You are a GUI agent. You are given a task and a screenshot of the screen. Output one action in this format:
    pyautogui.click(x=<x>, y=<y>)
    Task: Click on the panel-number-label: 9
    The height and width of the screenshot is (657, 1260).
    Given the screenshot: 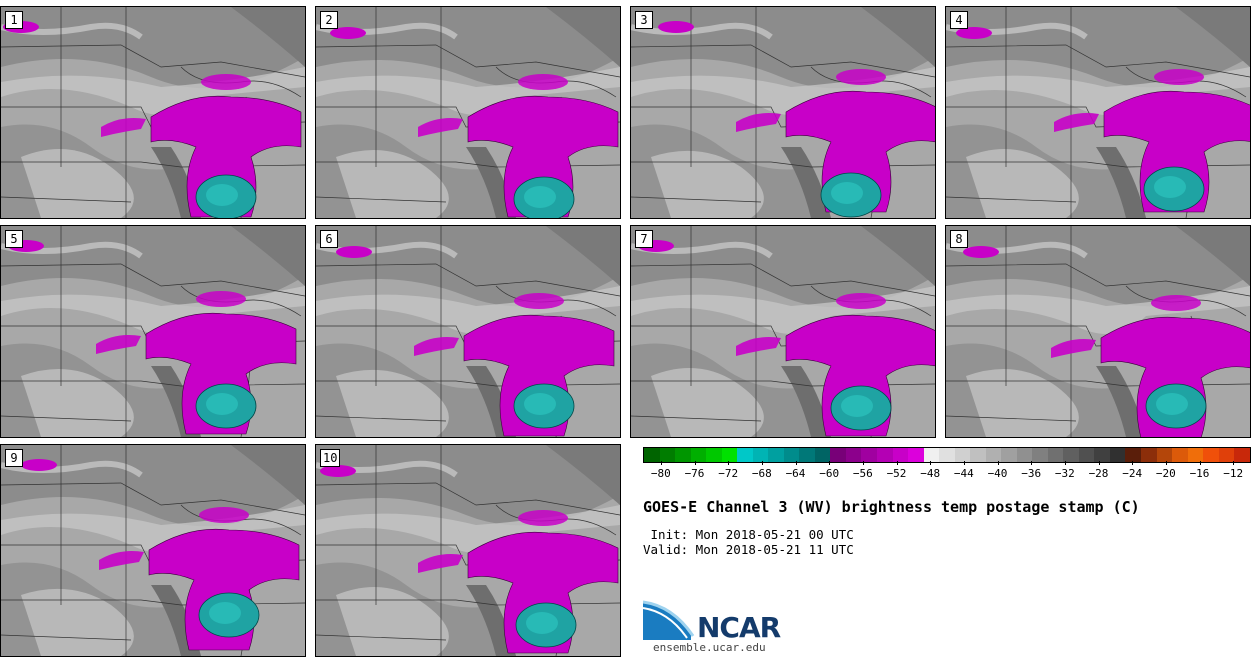 What is the action you would take?
    pyautogui.click(x=14, y=458)
    